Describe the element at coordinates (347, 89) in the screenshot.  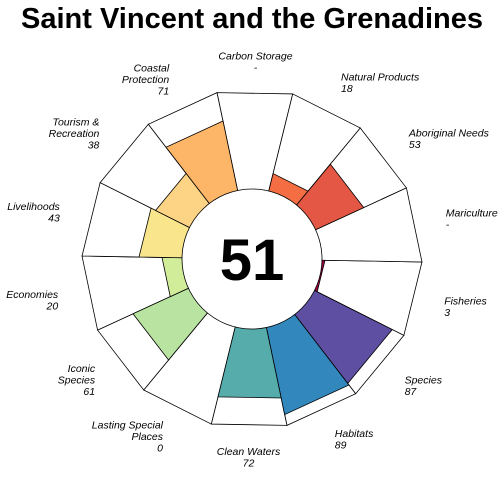
I see `label-value-natural-products: 18` at that location.